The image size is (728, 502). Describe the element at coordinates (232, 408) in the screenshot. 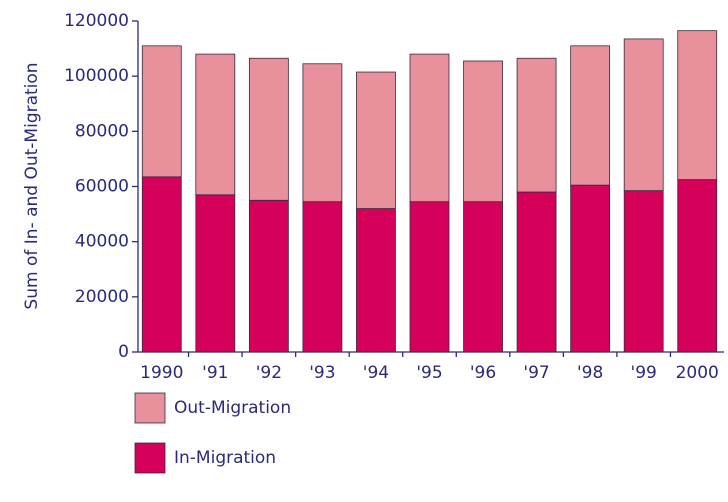

I see `legend-label: Out-Migration` at that location.